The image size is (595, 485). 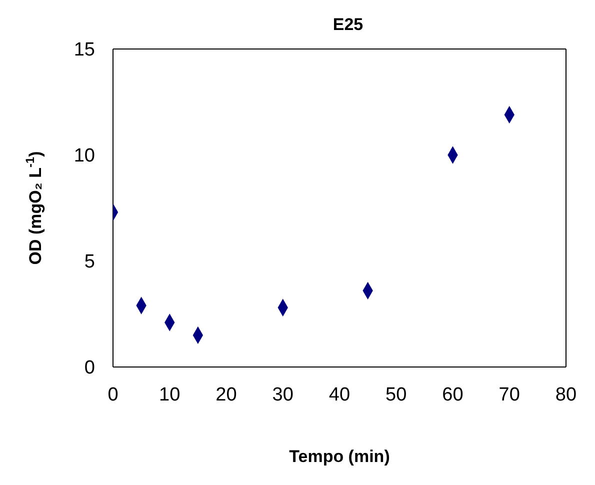 What do you see at coordinates (453, 395) in the screenshot?
I see `x-tick-label: 60` at bounding box center [453, 395].